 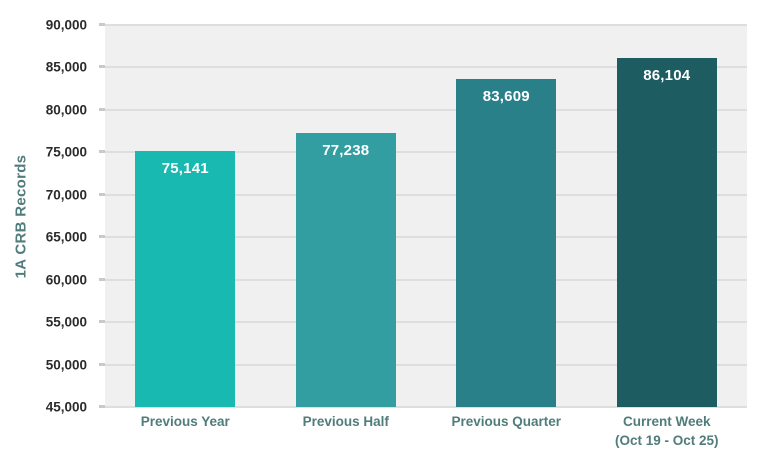 I want to click on bar-value-label: 86,104, so click(x=667, y=76).